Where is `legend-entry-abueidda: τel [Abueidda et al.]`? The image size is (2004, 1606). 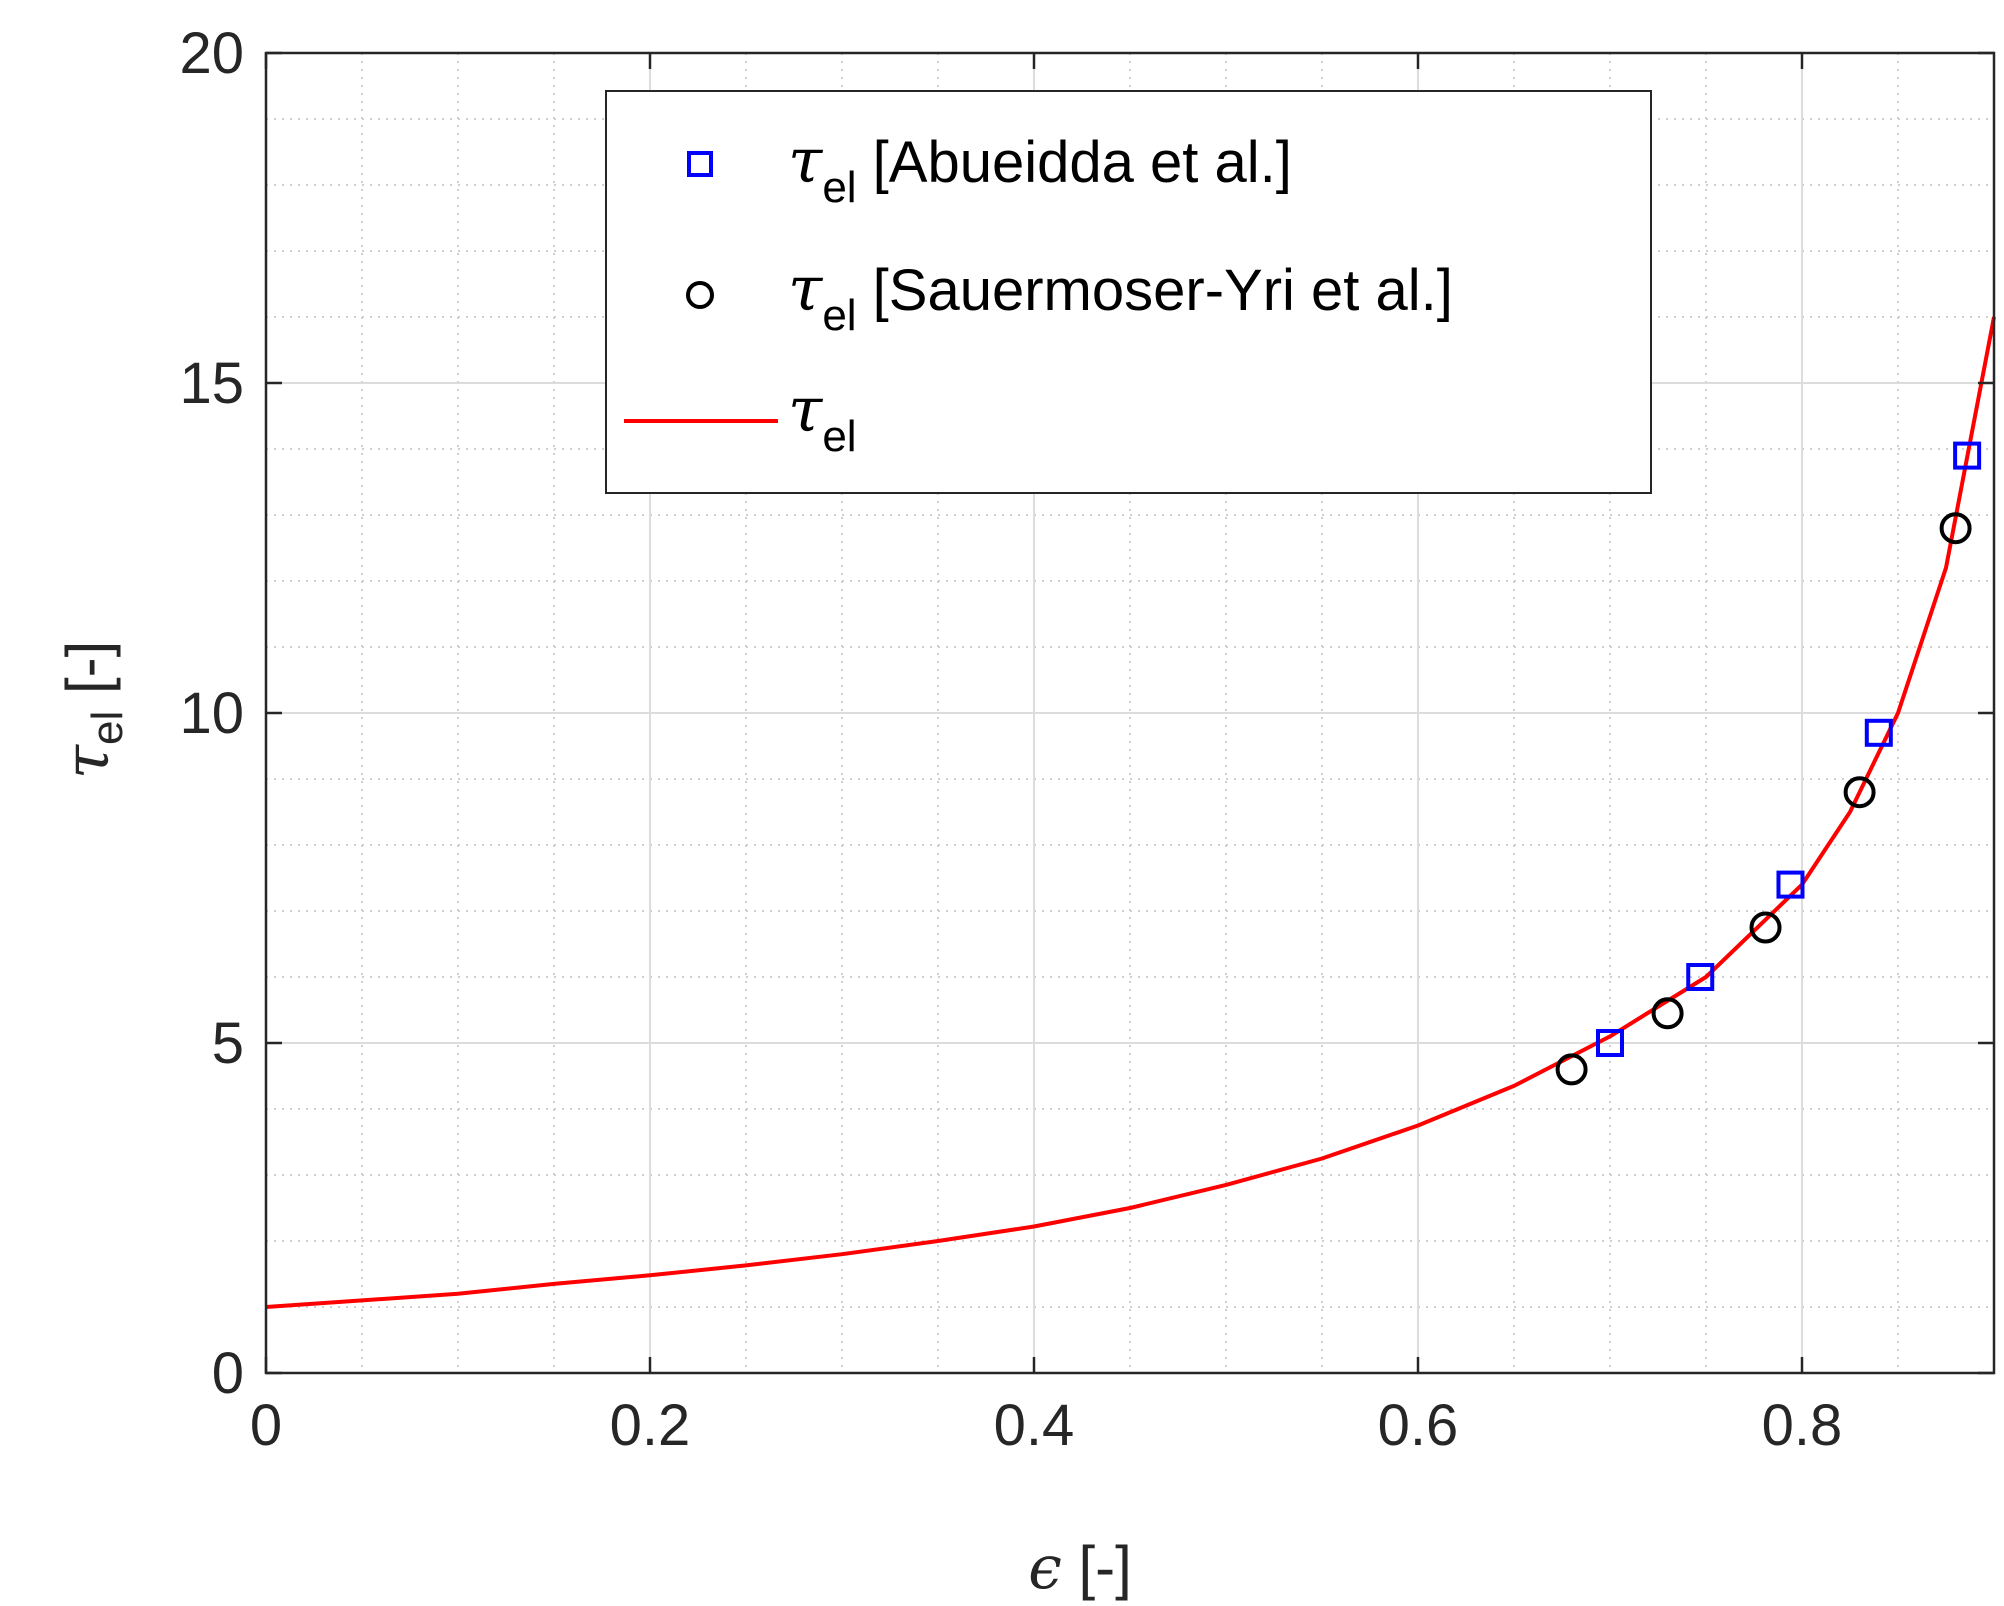 legend-entry-abueidda: τel [Abueidda et al.] is located at coordinates (1040, 168).